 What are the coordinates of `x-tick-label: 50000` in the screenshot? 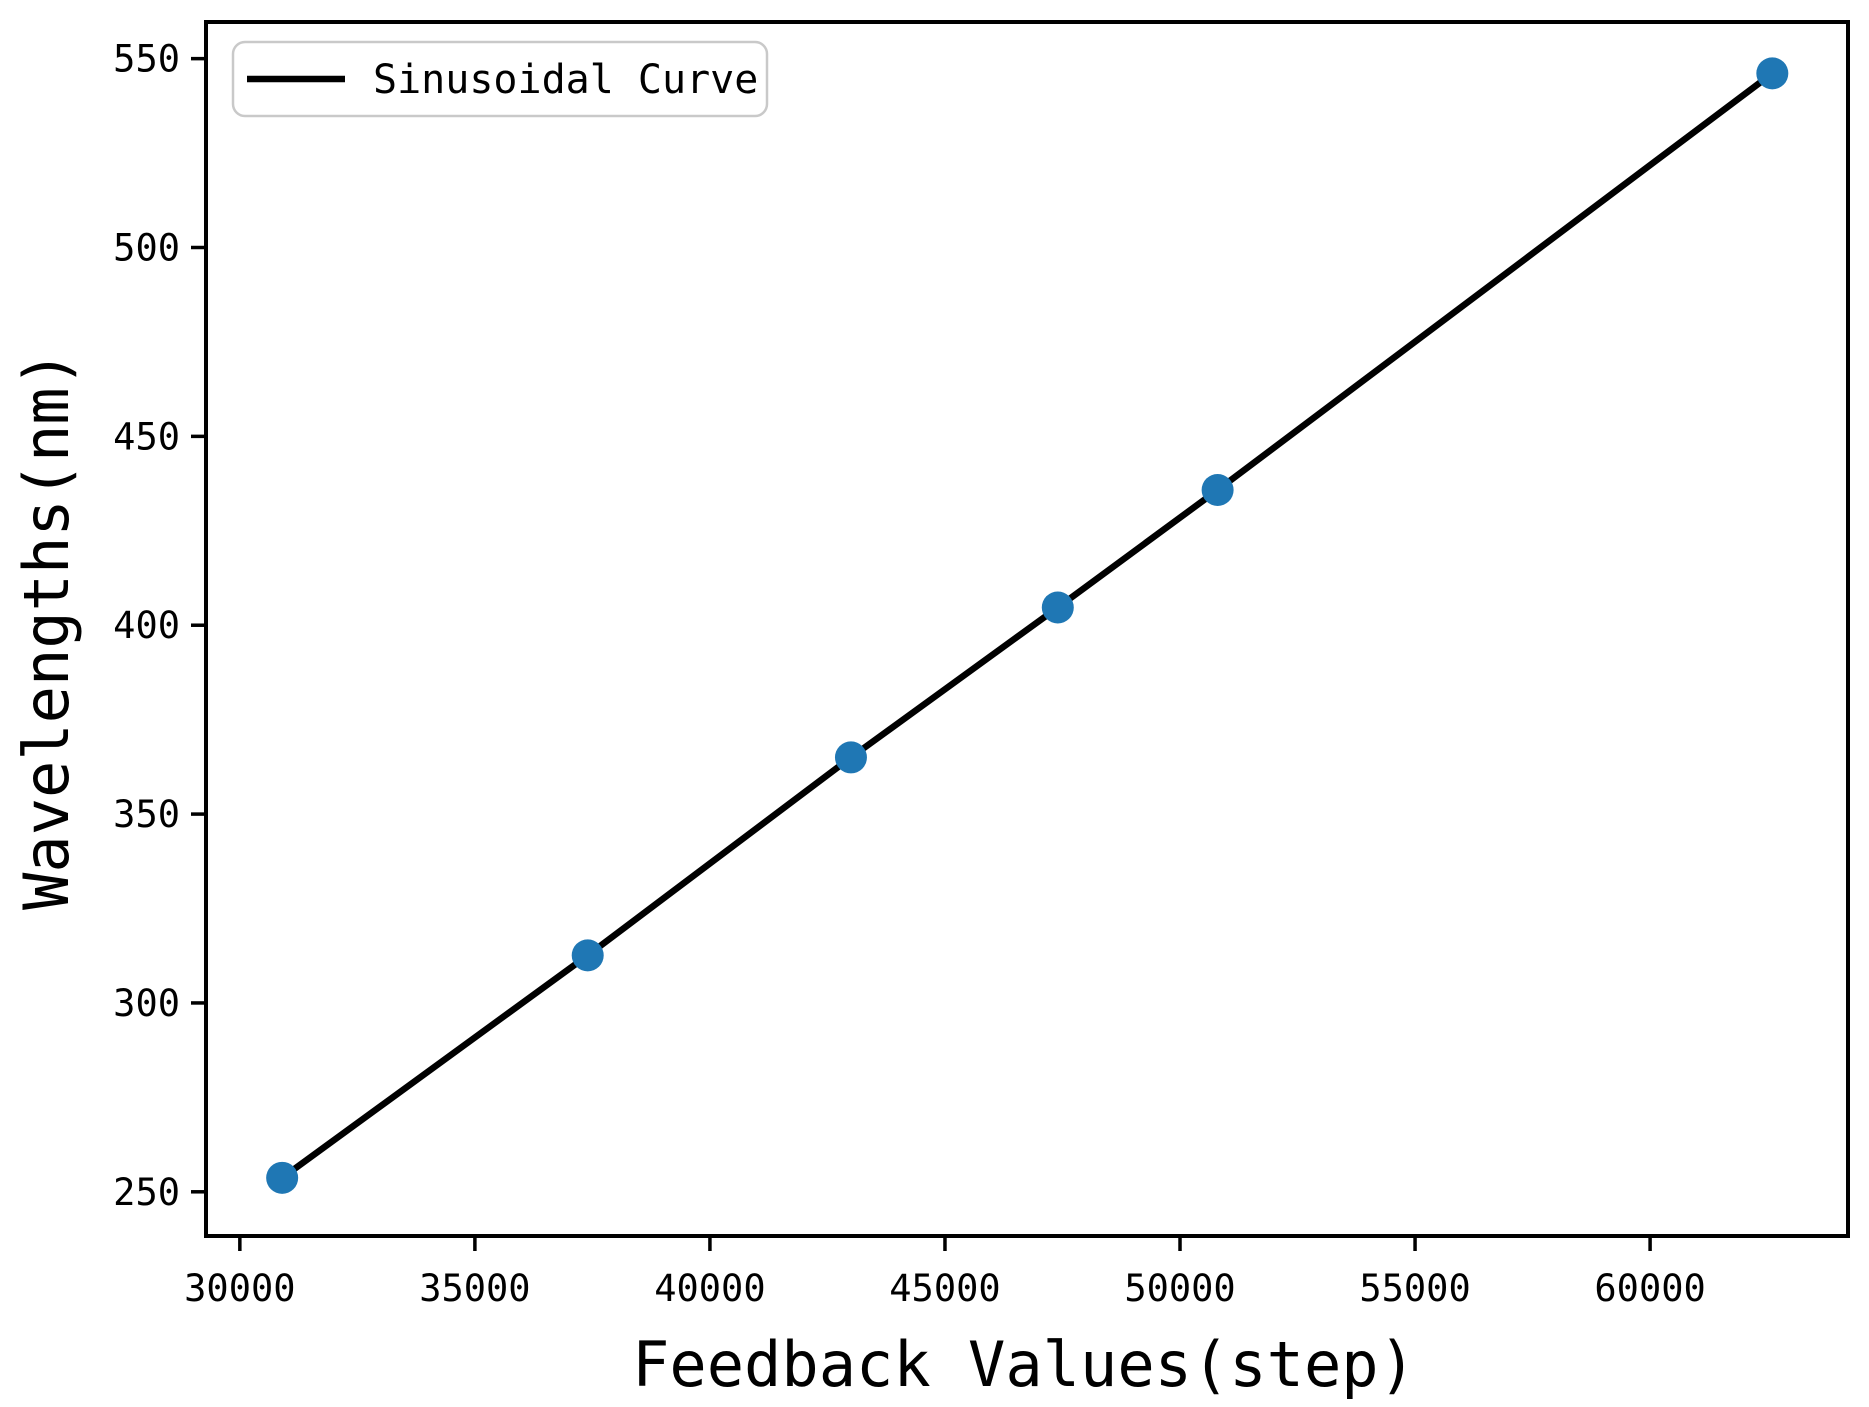 It's located at (1179, 1288).